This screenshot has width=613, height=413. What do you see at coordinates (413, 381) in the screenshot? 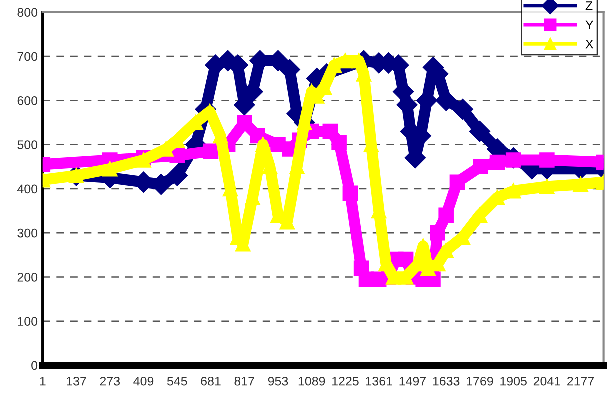
I see `x-tick-label: 1497` at bounding box center [413, 381].